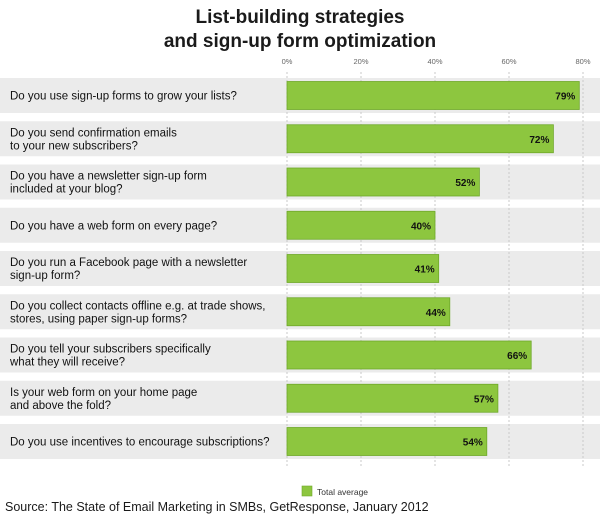 The width and height of the screenshot is (600, 515). What do you see at coordinates (307, 491) in the screenshot?
I see `legend-swatch` at bounding box center [307, 491].